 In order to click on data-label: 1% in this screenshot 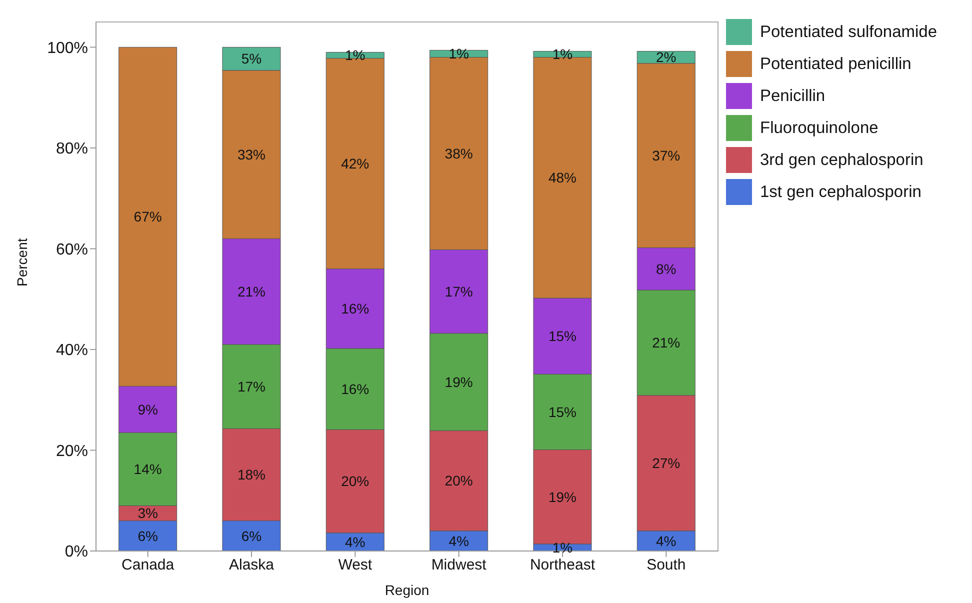, I will do `click(562, 547)`.